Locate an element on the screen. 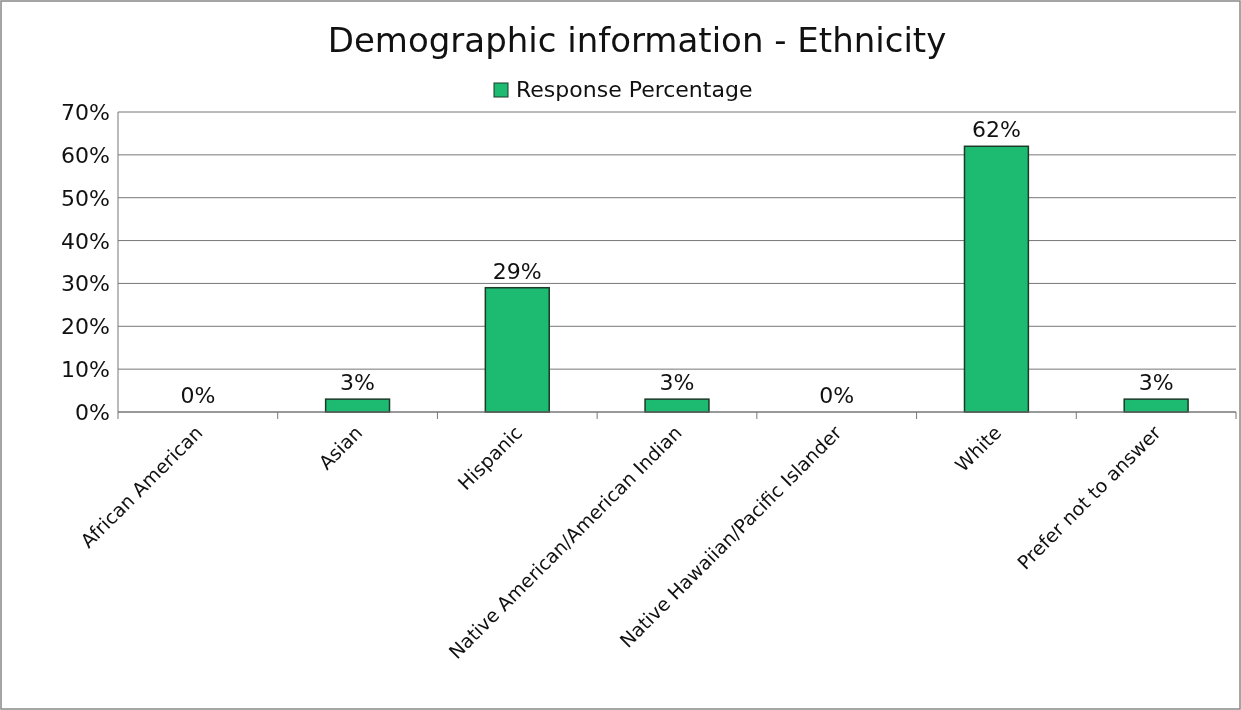 The image size is (1241, 710). y-tick-label: 30% is located at coordinates (85, 284).